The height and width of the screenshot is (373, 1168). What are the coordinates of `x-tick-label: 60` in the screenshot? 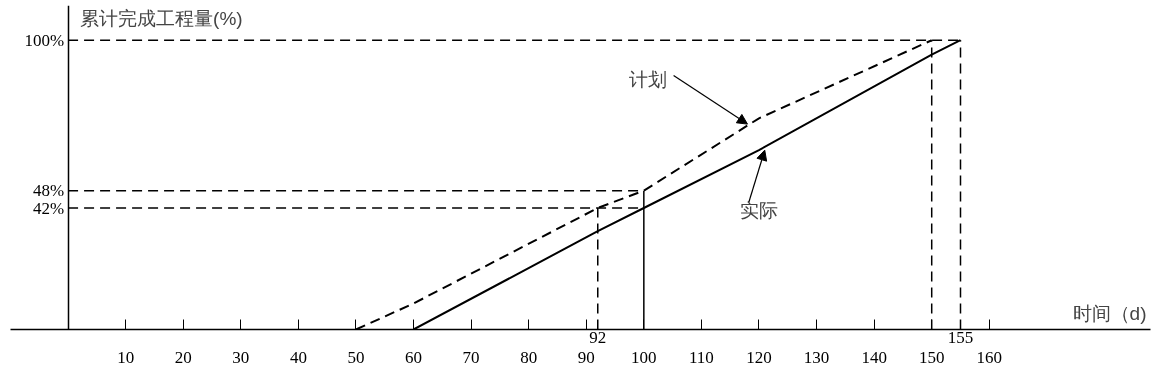 It's located at (414, 357).